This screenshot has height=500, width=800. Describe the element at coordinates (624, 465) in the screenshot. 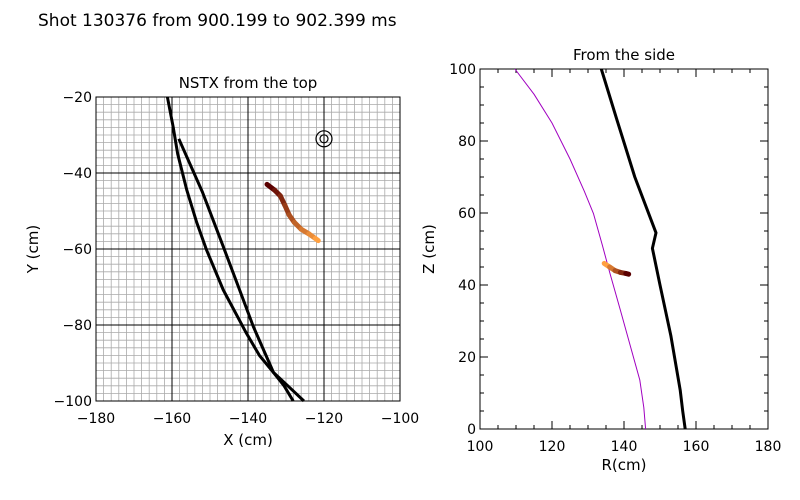

I see `side-view-xlabel: R(cm)` at that location.